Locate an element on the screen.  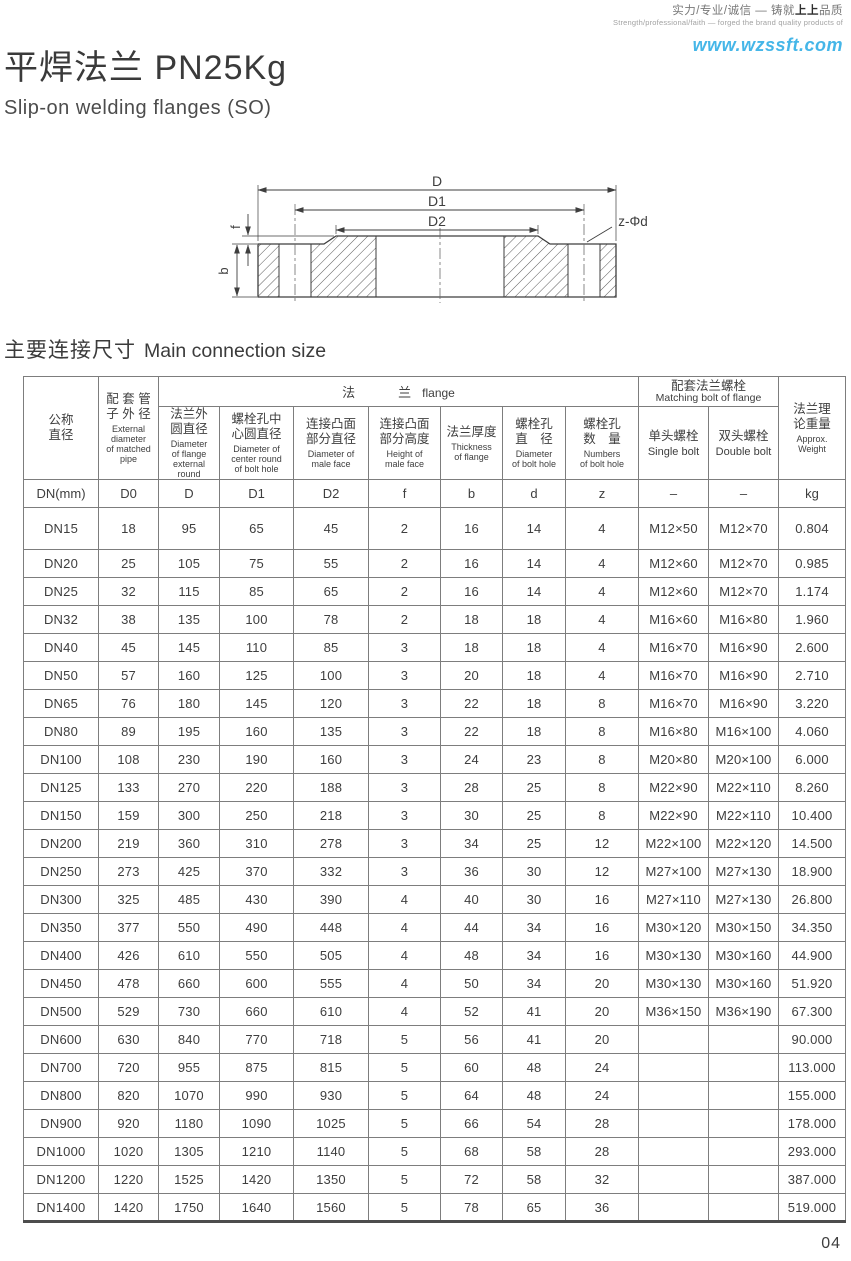
table-cell: 145 is located at coordinates (189, 648).